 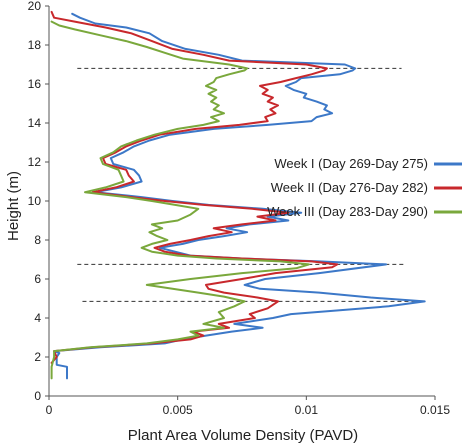 What do you see at coordinates (37, 318) in the screenshot?
I see `y-tick-label: 4` at bounding box center [37, 318].